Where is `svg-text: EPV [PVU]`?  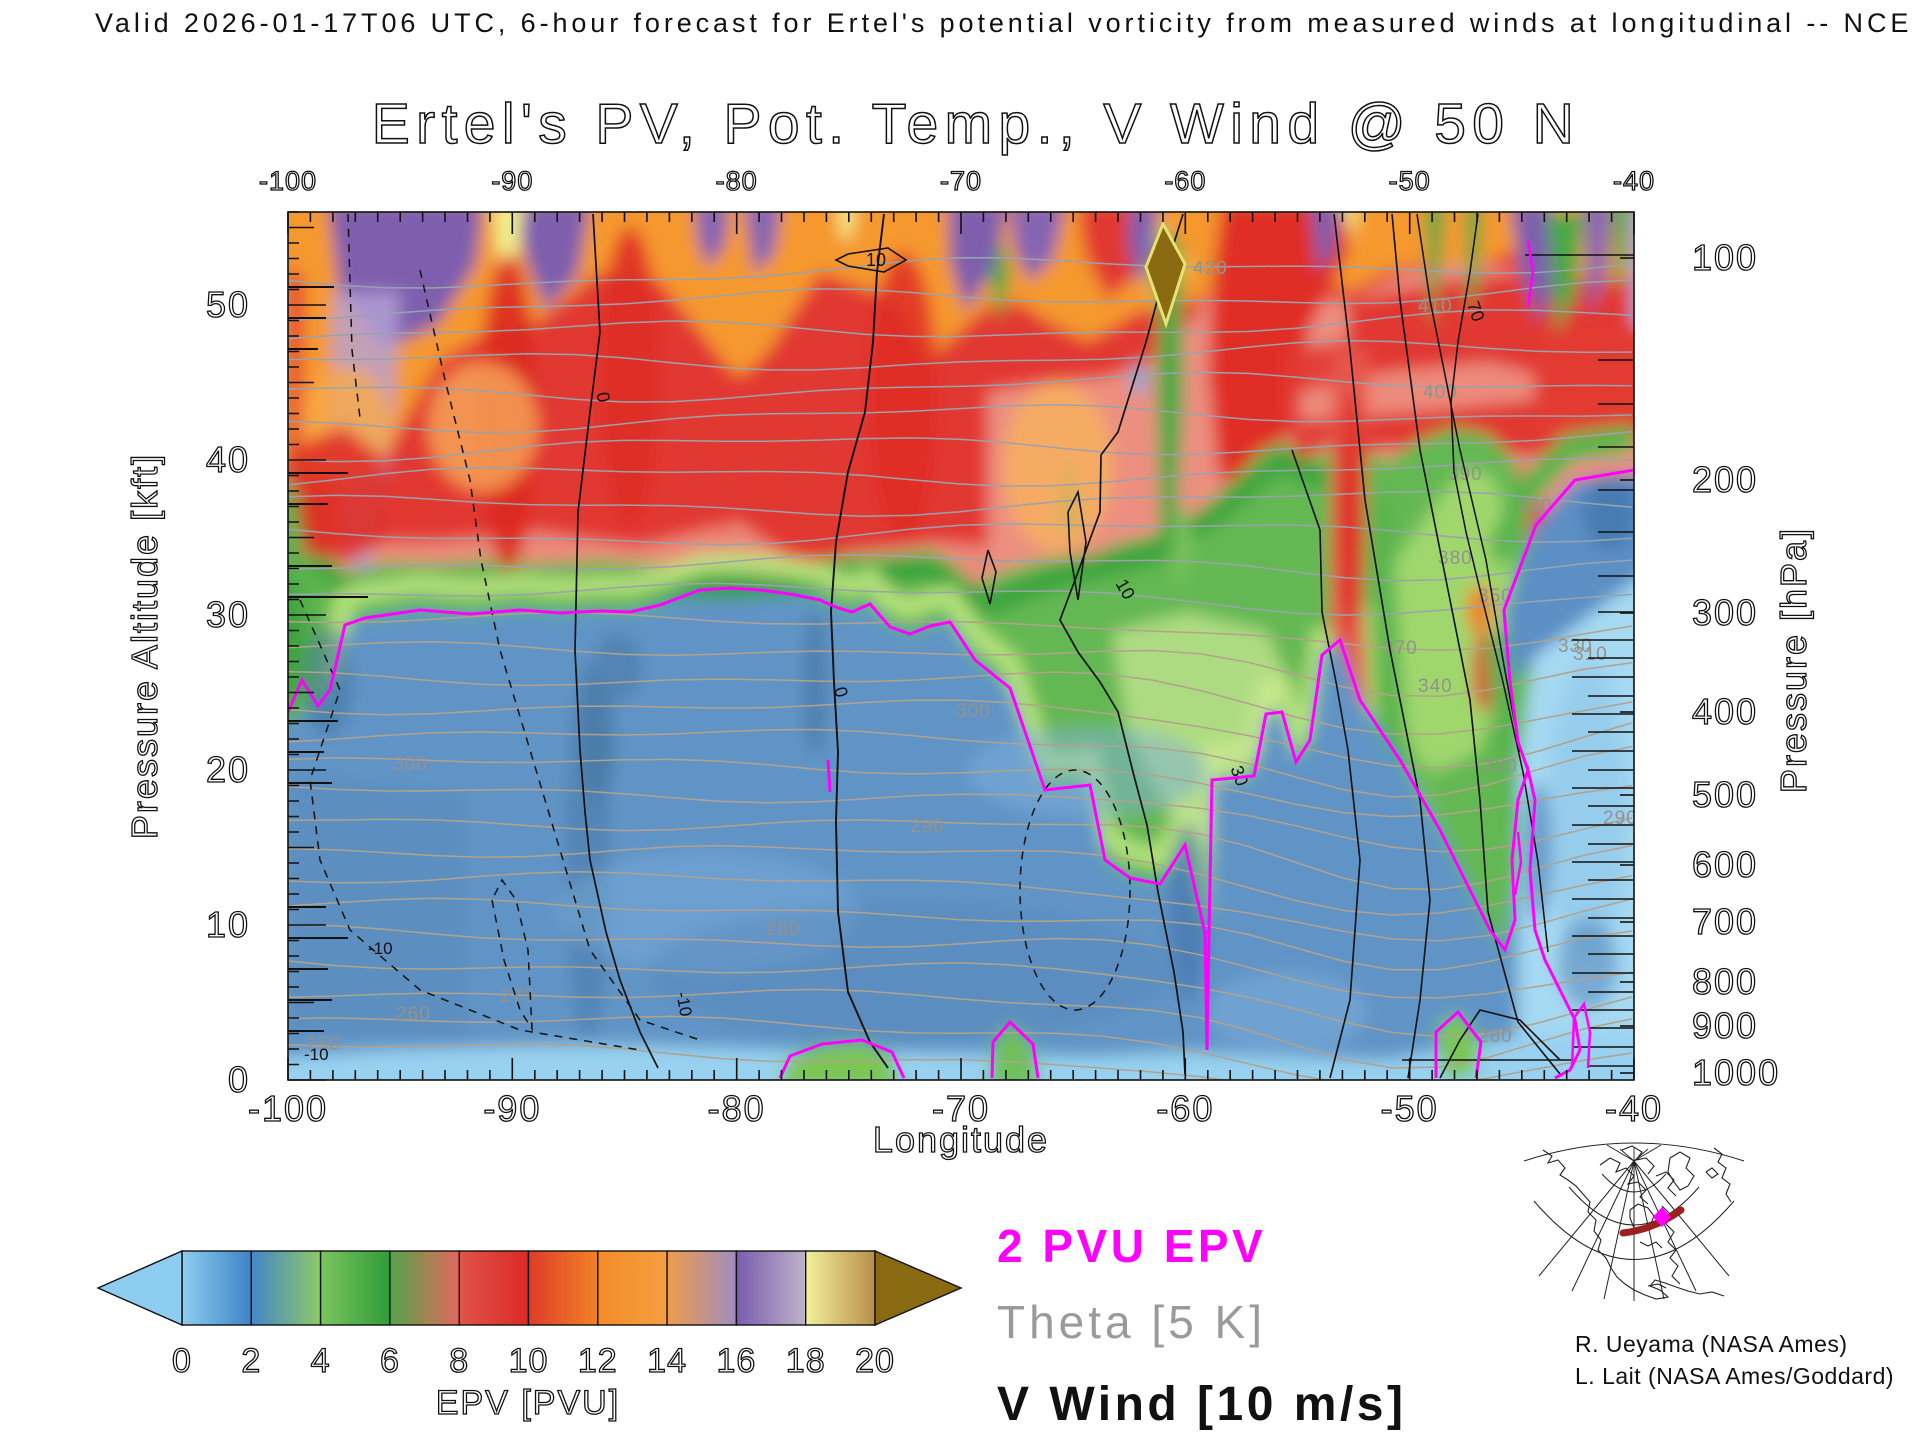
svg-text: EPV [PVU] is located at coordinates (528, 1403).